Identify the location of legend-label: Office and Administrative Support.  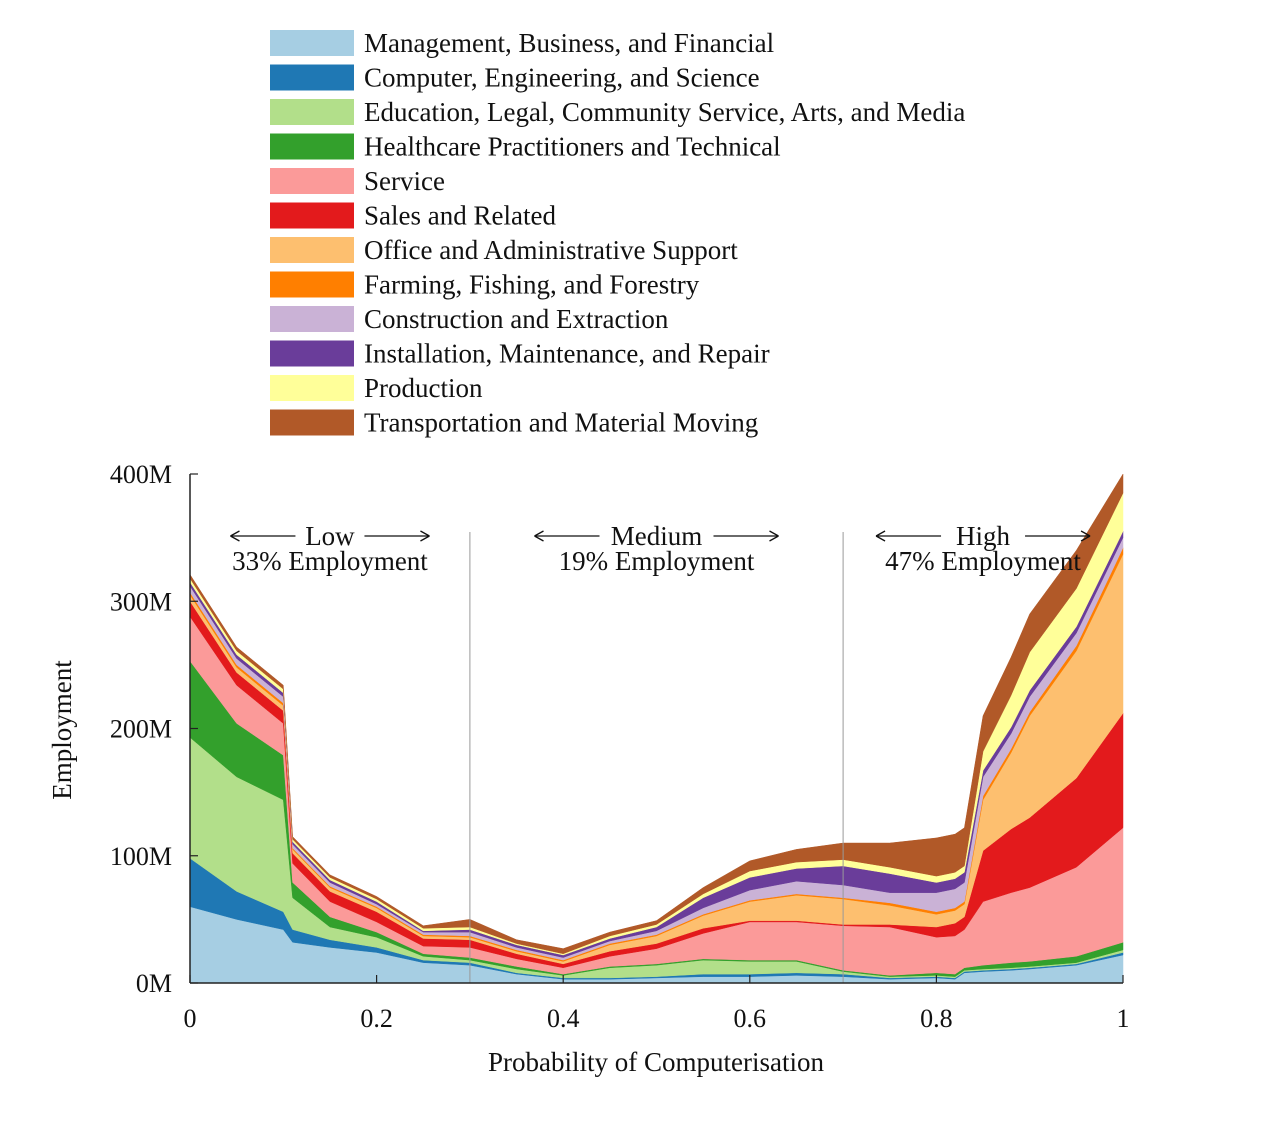
(551, 250).